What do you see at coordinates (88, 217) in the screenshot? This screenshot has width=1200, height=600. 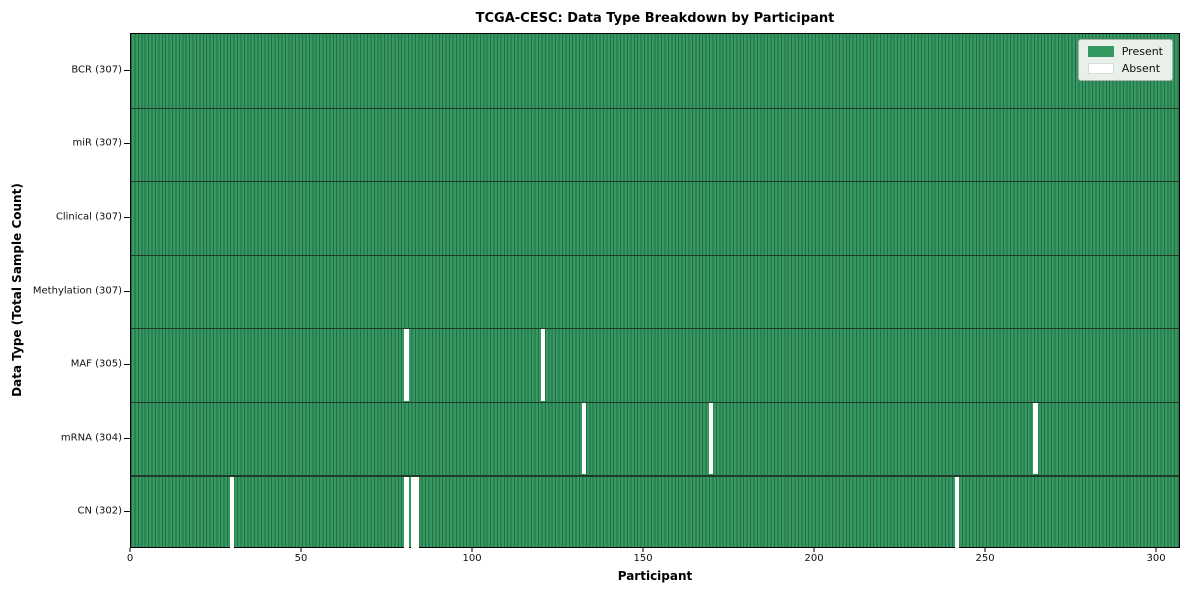 I see `y-tick-label: Clinical (307)` at bounding box center [88, 217].